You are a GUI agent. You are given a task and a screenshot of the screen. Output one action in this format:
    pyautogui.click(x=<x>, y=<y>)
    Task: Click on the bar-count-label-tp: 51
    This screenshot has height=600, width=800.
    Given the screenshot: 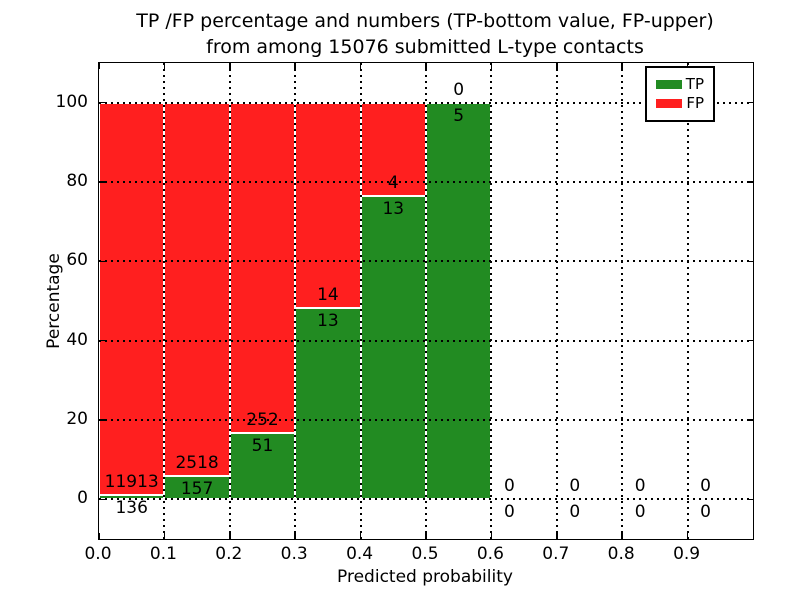 What is the action you would take?
    pyautogui.click(x=262, y=445)
    